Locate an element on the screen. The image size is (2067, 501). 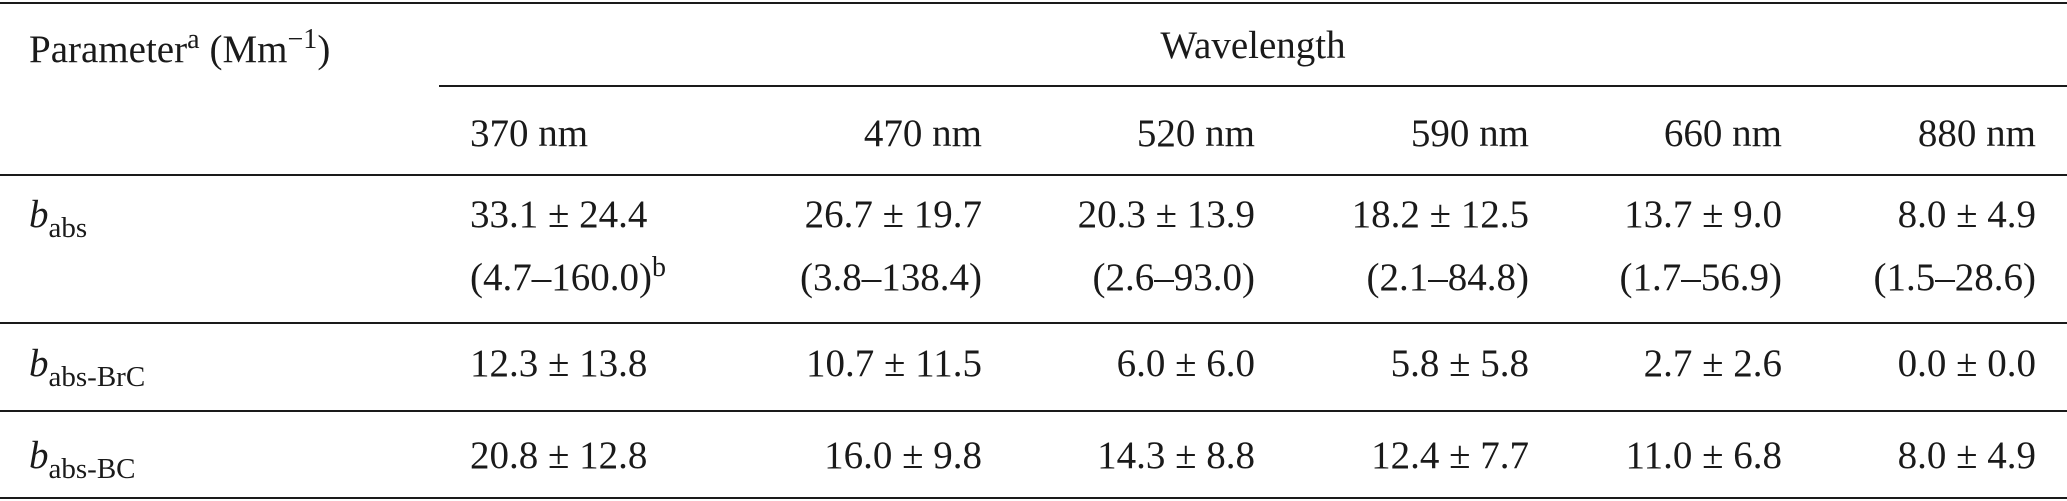
cell-mean: 12.3 ± 13.8 is located at coordinates (558, 363).